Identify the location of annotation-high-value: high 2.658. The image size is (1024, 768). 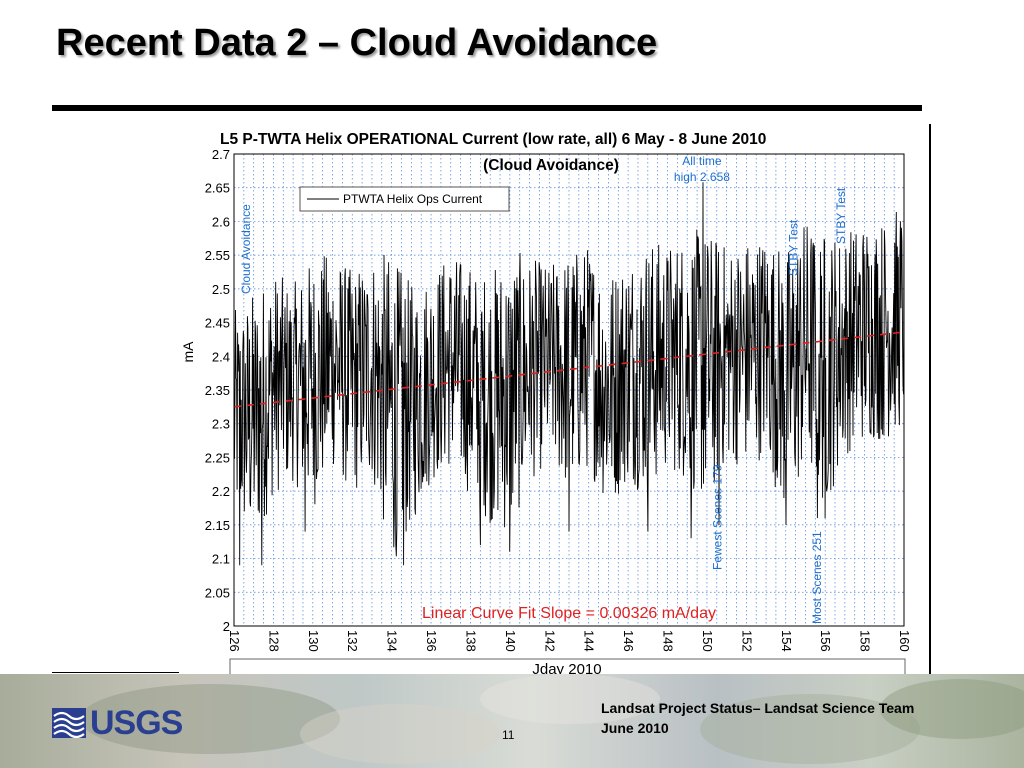
(702, 177).